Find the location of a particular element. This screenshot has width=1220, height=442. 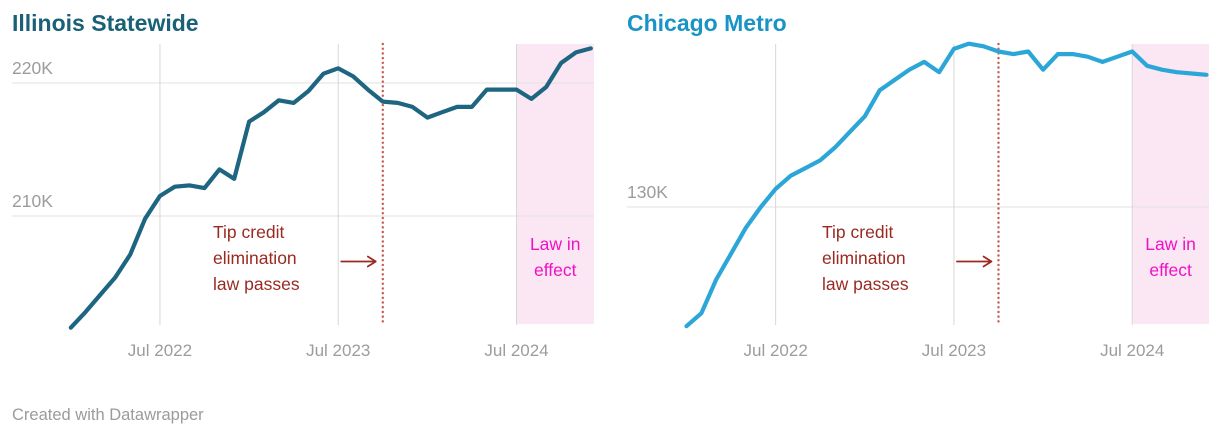

y-axis-label: 130K is located at coordinates (647, 191).